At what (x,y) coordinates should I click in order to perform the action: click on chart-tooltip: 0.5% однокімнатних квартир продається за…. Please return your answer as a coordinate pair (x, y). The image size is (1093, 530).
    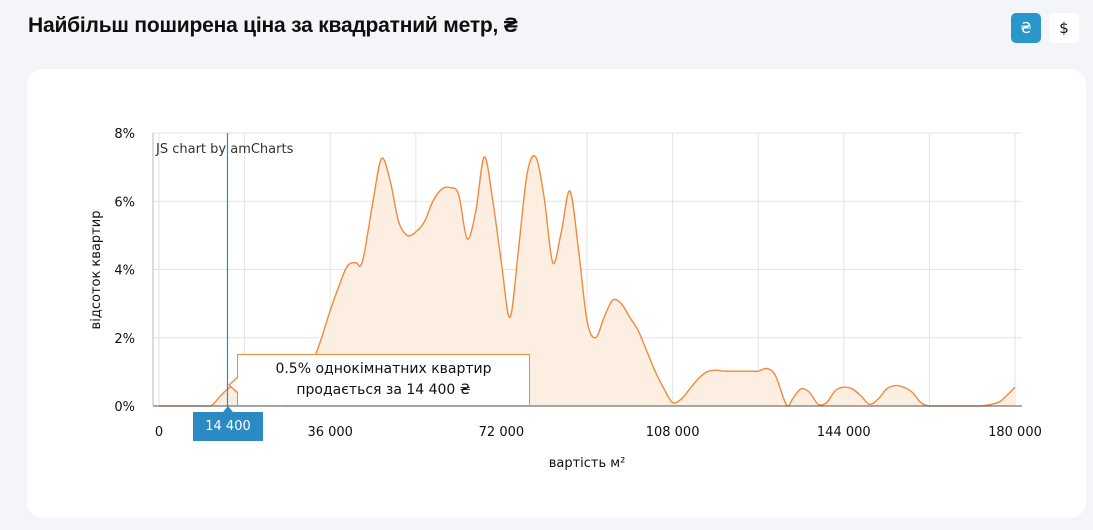
    Looking at the image, I should click on (383, 380).